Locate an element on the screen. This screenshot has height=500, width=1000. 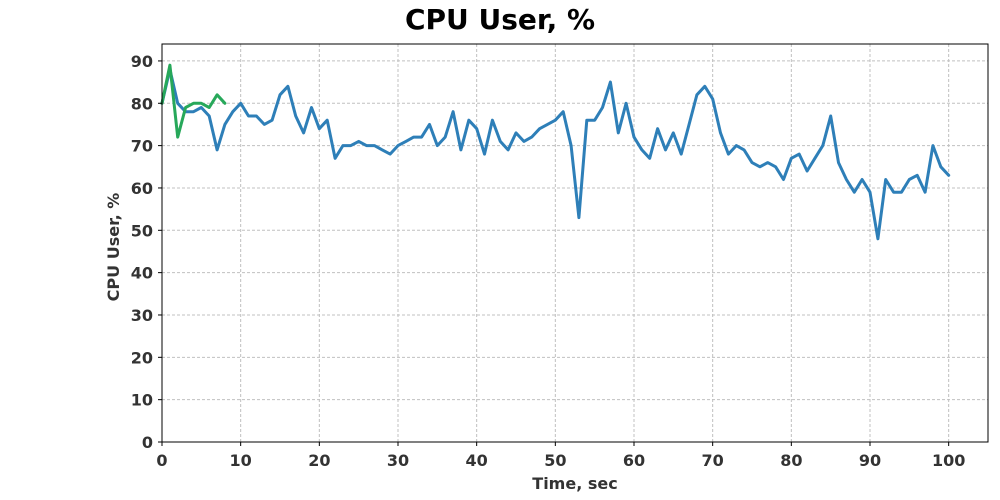
y-tick-label: 10 is located at coordinates (142, 400).